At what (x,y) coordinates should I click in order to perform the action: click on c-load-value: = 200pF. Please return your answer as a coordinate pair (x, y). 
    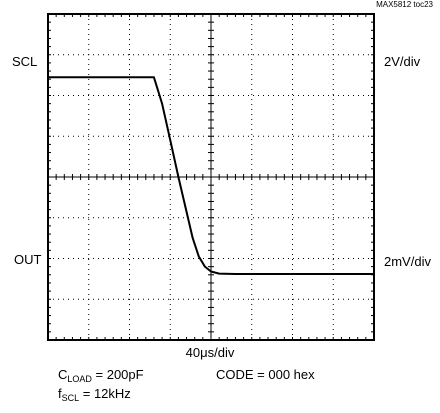
    Looking at the image, I should click on (117, 374).